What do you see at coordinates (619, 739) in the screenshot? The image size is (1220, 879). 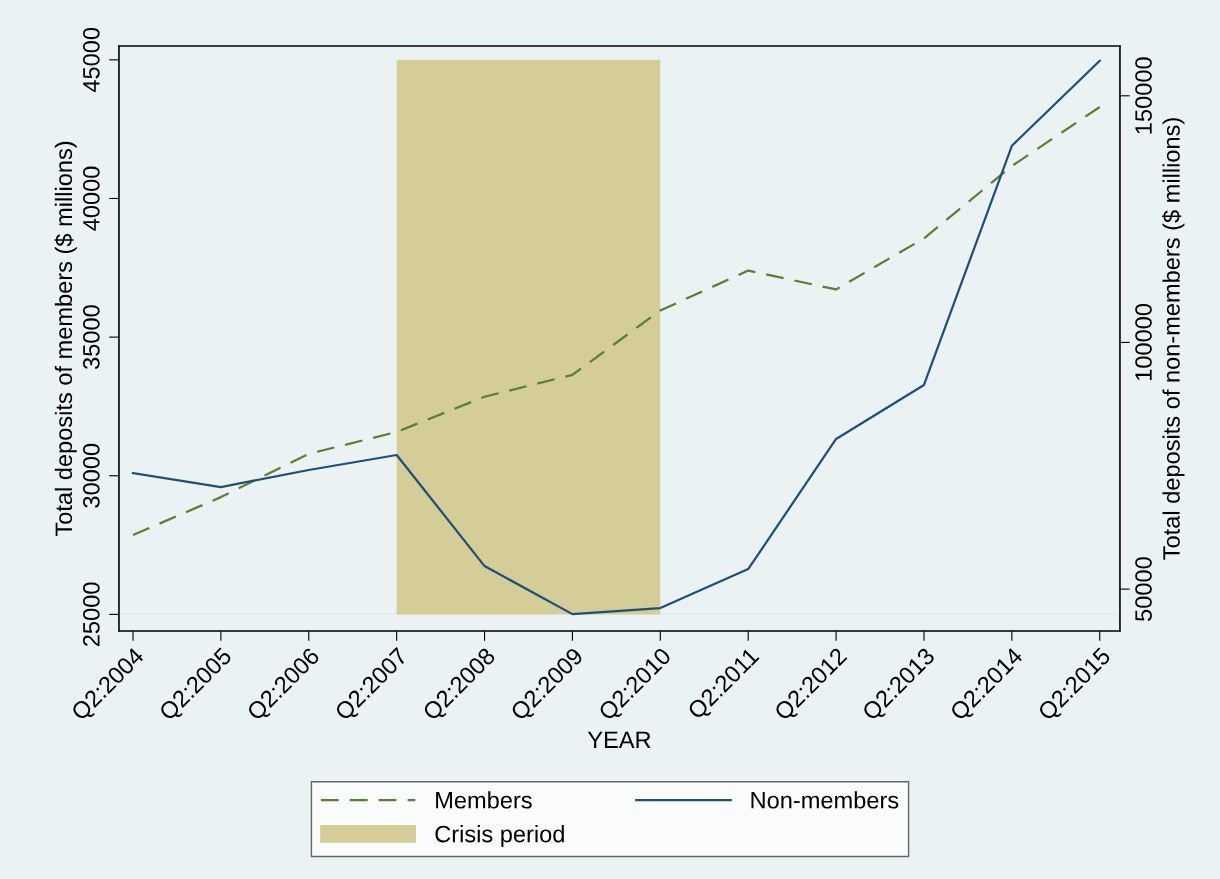 I see `x-axis-title: YEAR` at bounding box center [619, 739].